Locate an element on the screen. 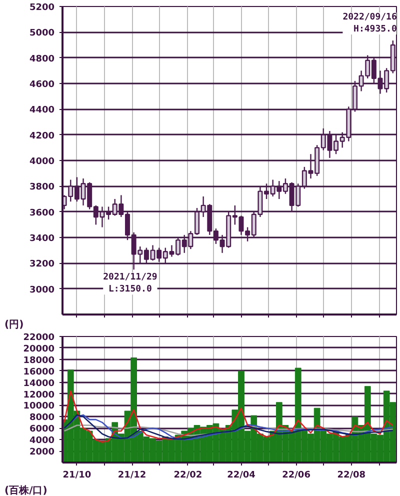  y-tick-label: 12000 is located at coordinates (38, 395).